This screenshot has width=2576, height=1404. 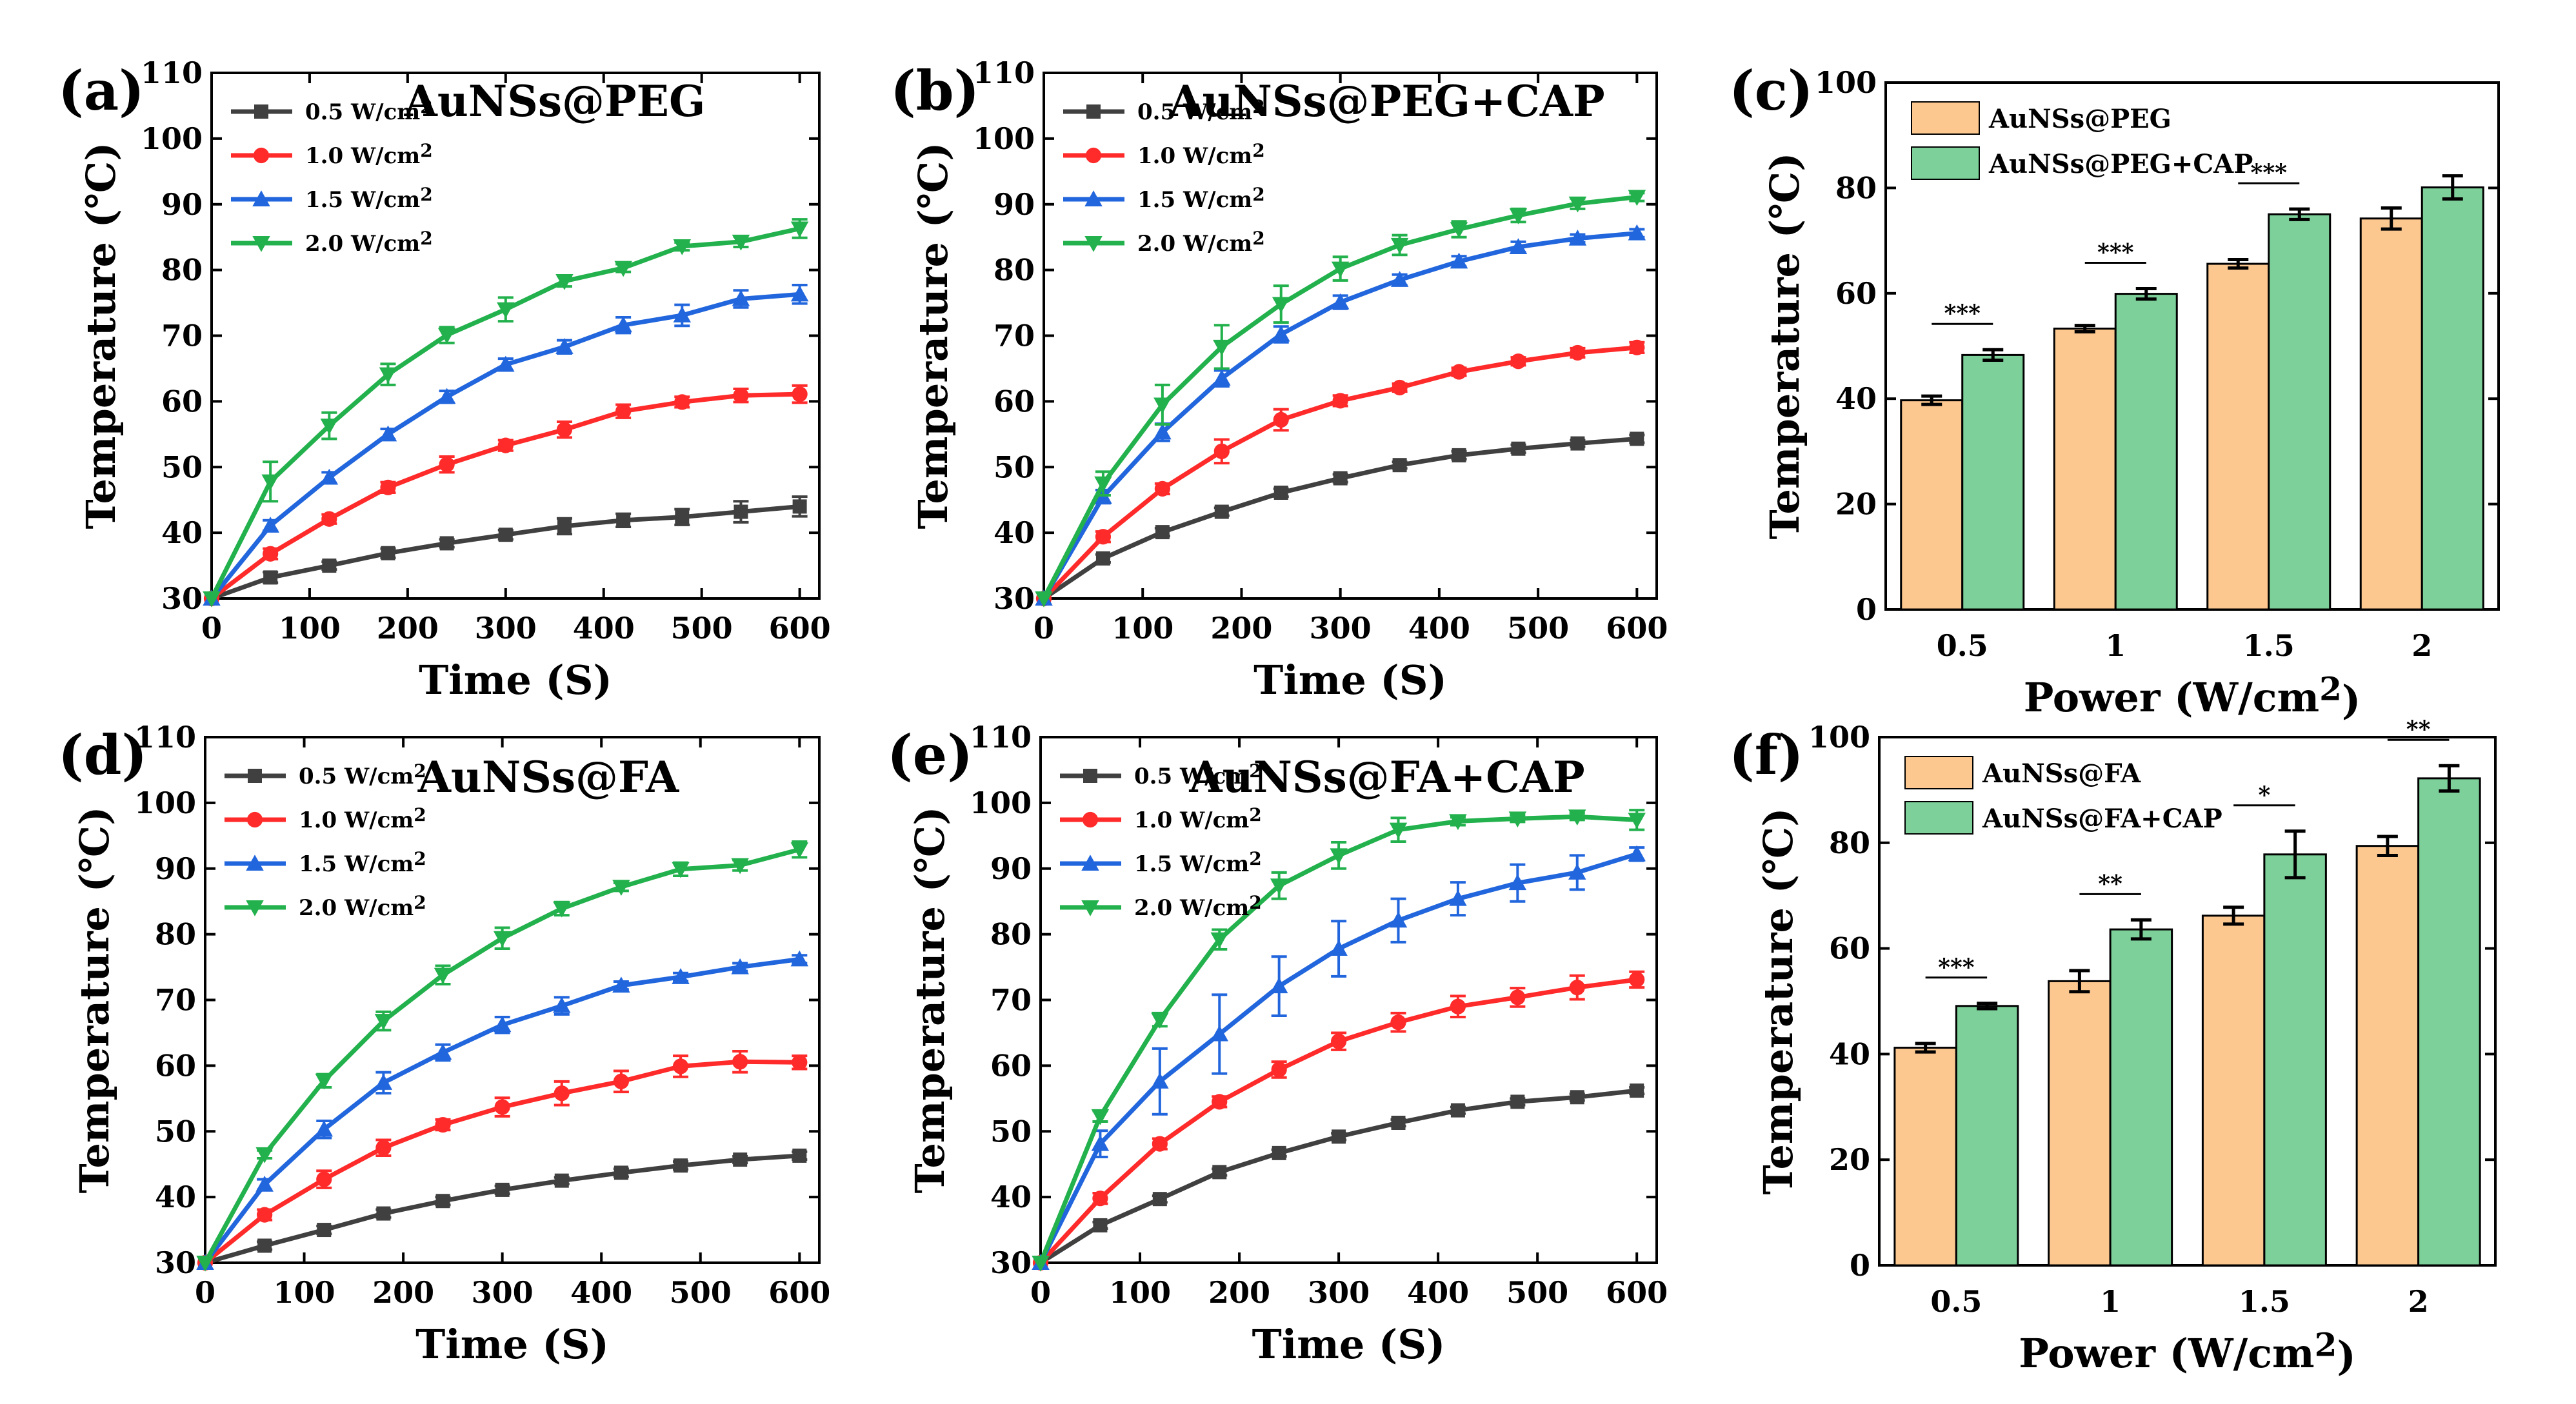 What do you see at coordinates (102, 755) in the screenshot?
I see `panel-letter: (d)` at bounding box center [102, 755].